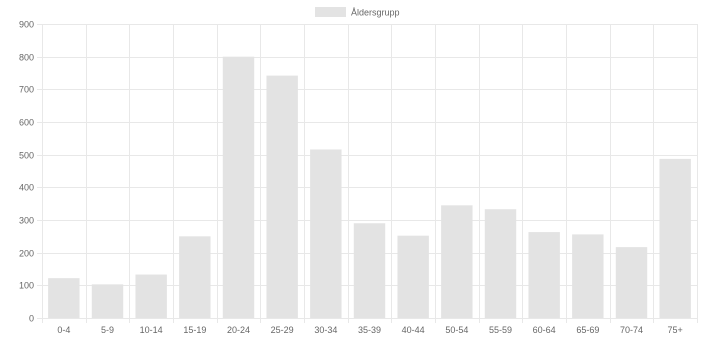  What do you see at coordinates (456, 330) in the screenshot?
I see `x-tick-label: 50-54` at bounding box center [456, 330].